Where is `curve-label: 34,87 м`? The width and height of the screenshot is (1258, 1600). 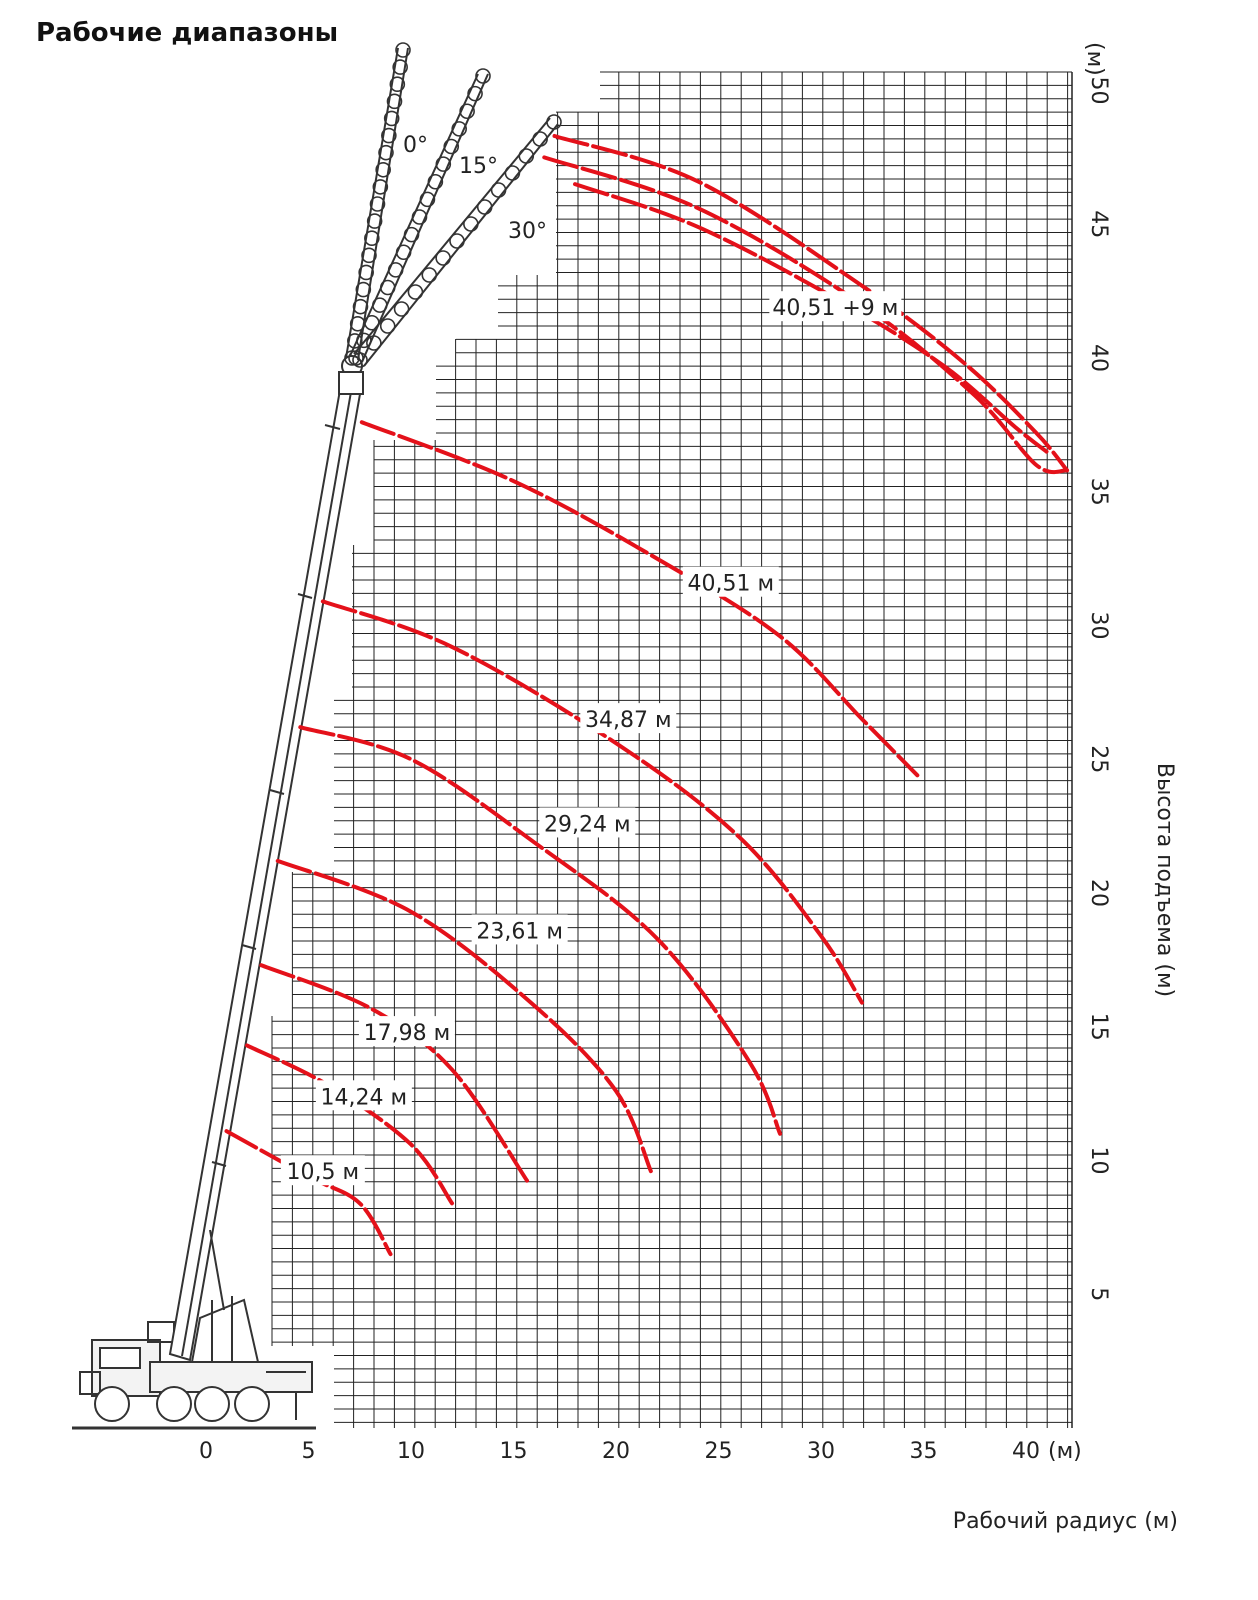 curve-label: 34,87 м is located at coordinates (628, 720).